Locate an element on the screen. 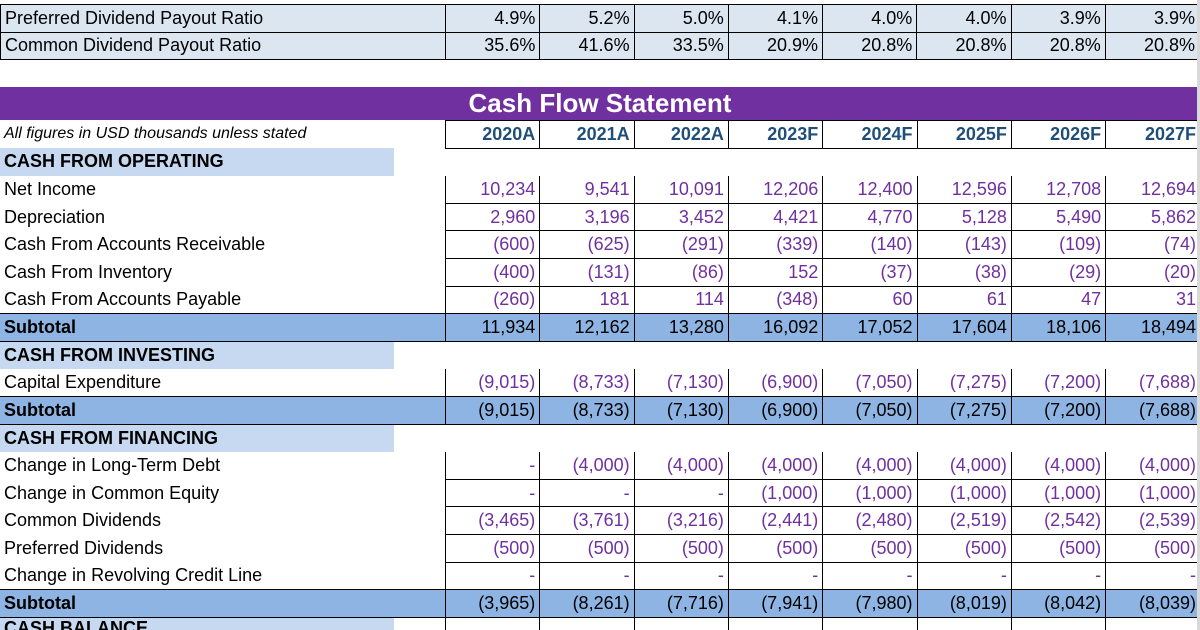 This screenshot has height=630, width=1200. row-label: Cash From Accounts Receivable is located at coordinates (135, 244).